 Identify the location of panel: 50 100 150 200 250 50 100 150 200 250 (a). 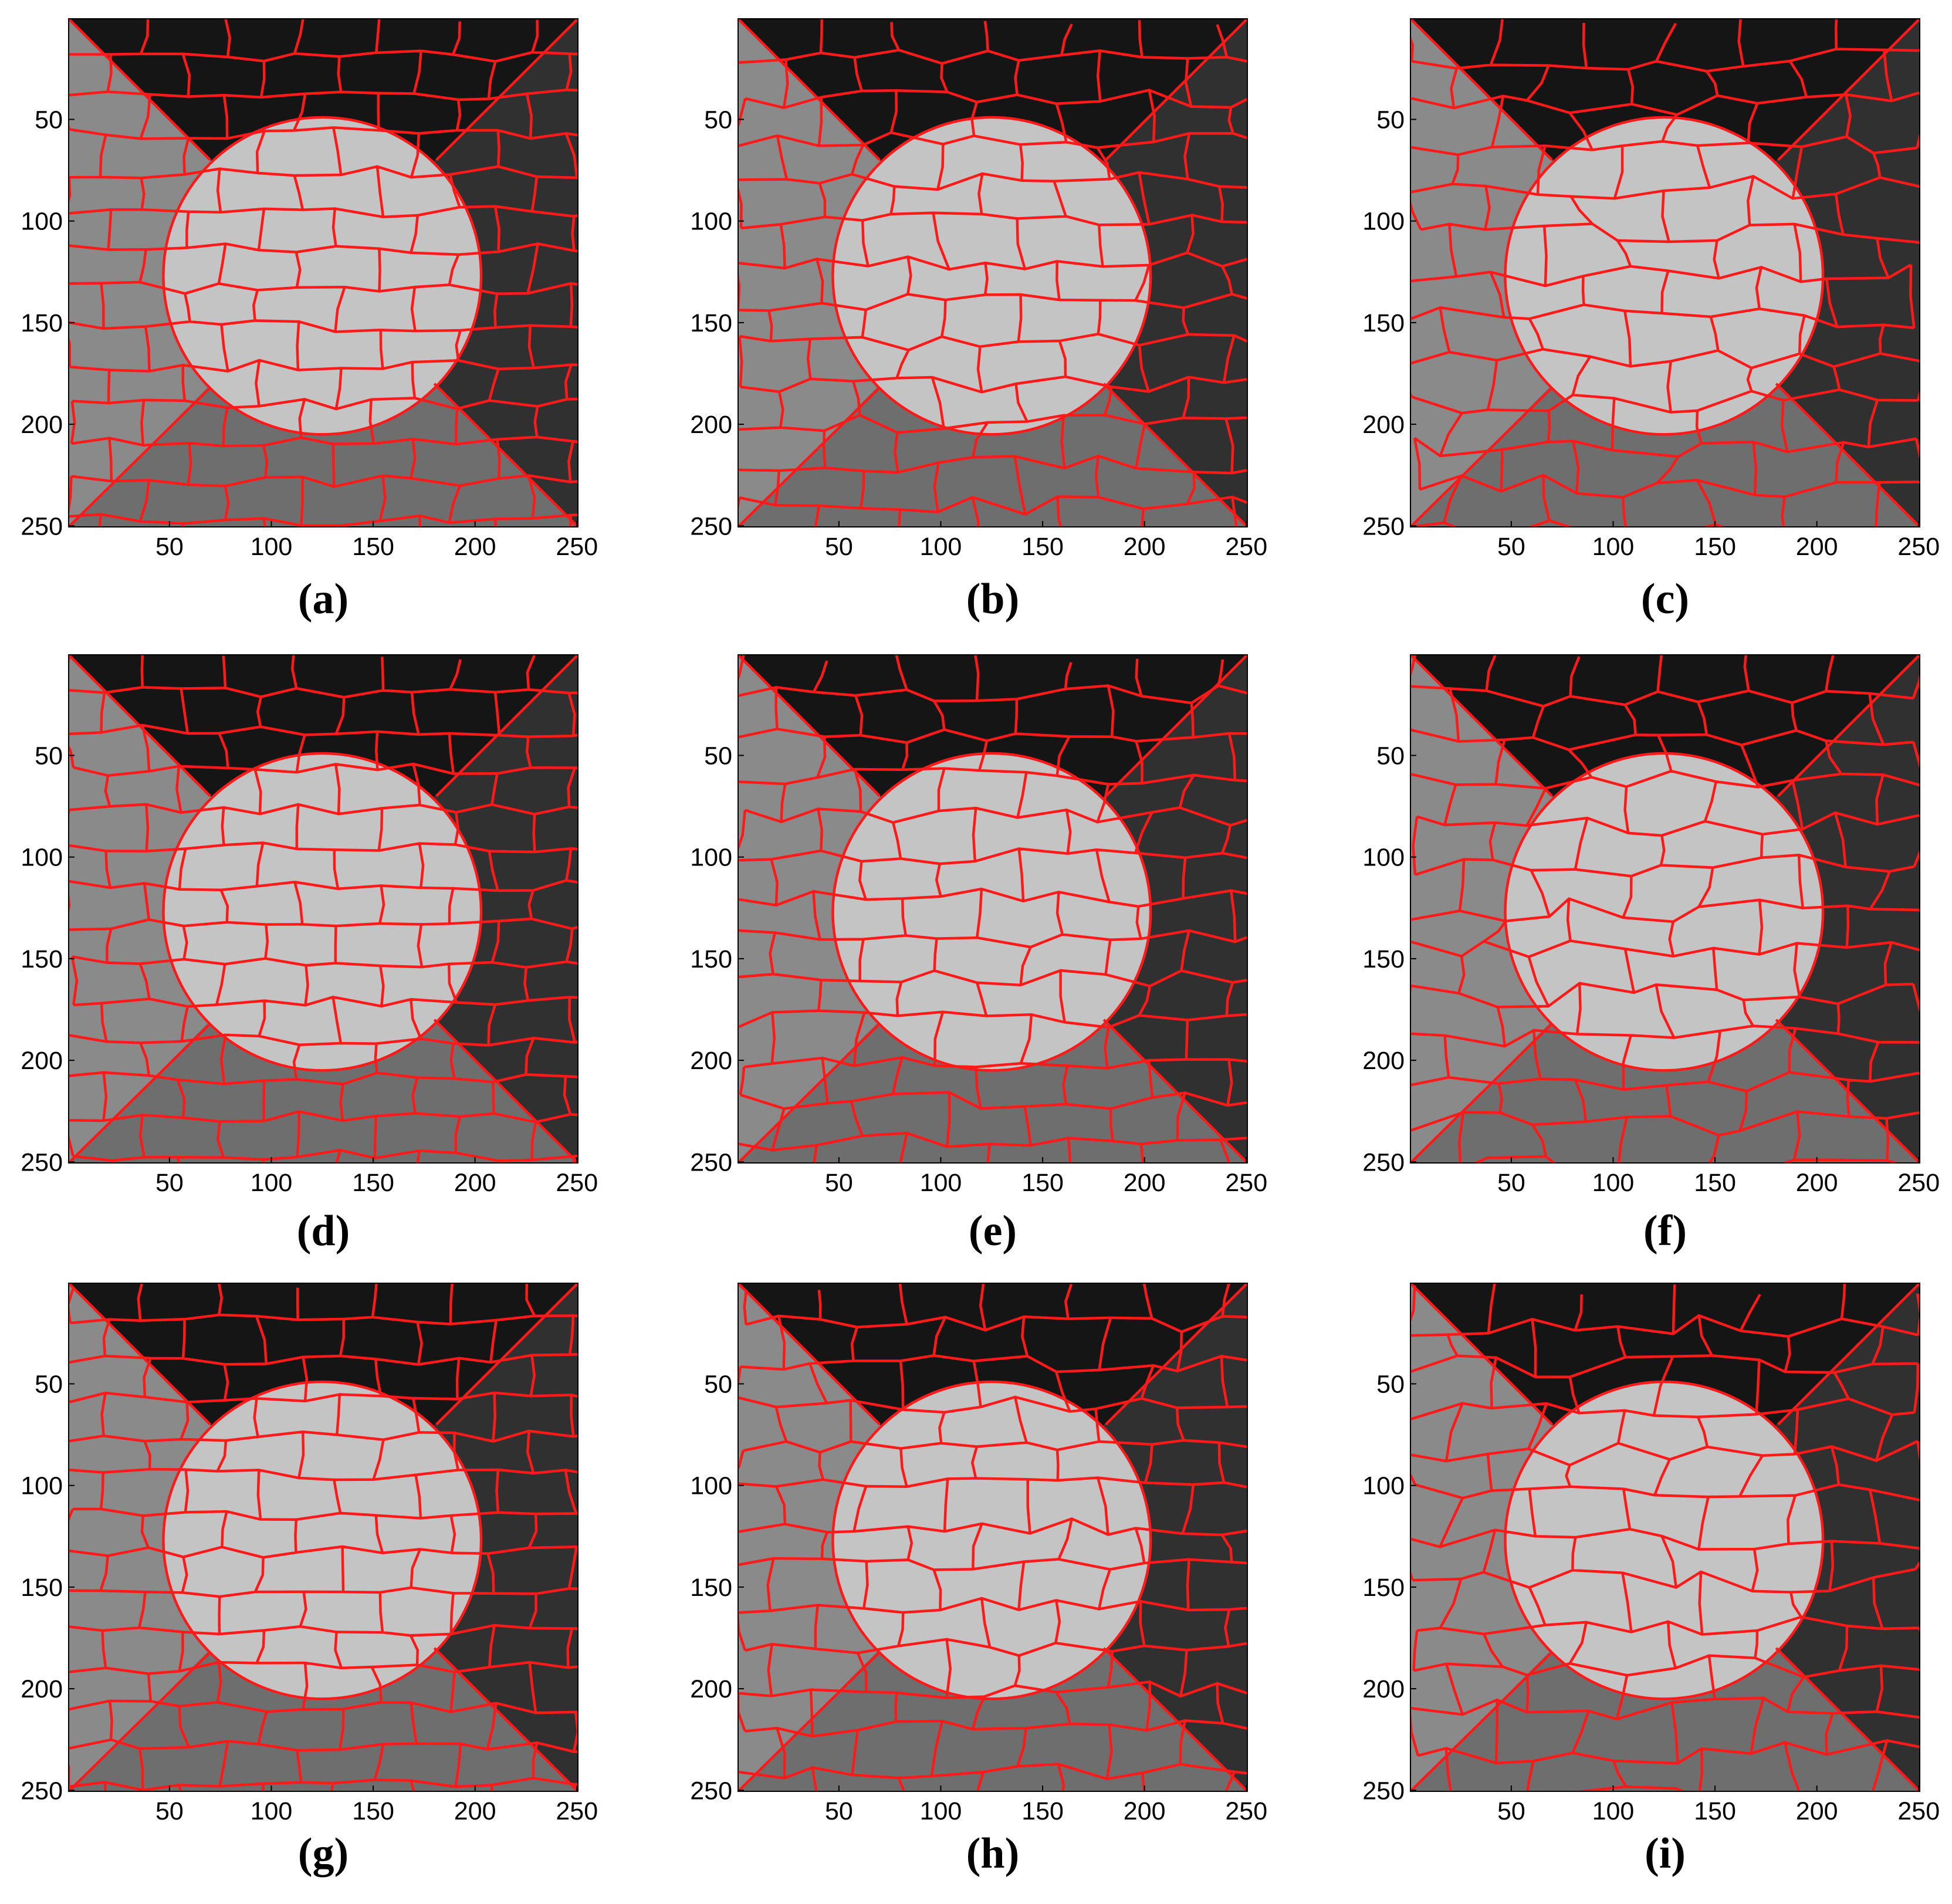
(309, 320).